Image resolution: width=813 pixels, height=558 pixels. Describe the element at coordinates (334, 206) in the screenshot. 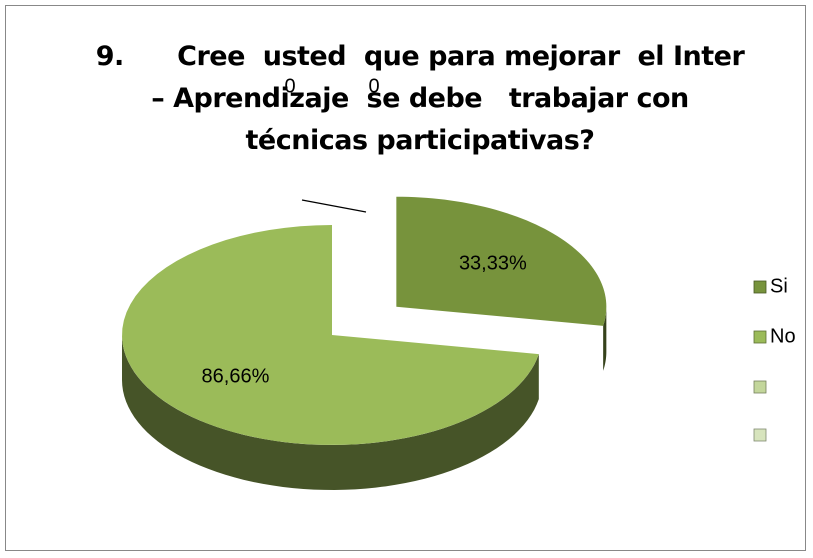

I see `leader-line` at that location.